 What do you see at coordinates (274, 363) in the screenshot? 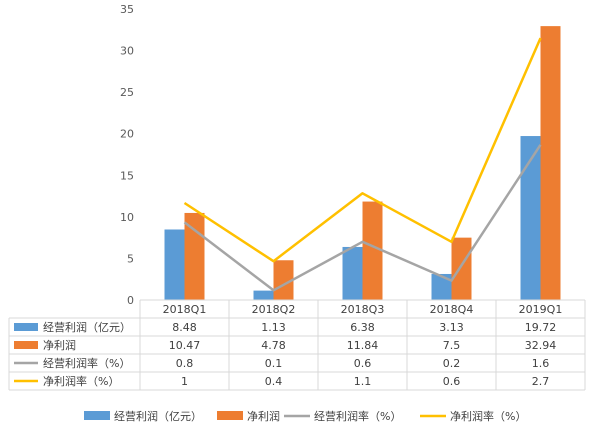
I see `data-label: 0.1` at bounding box center [274, 363].